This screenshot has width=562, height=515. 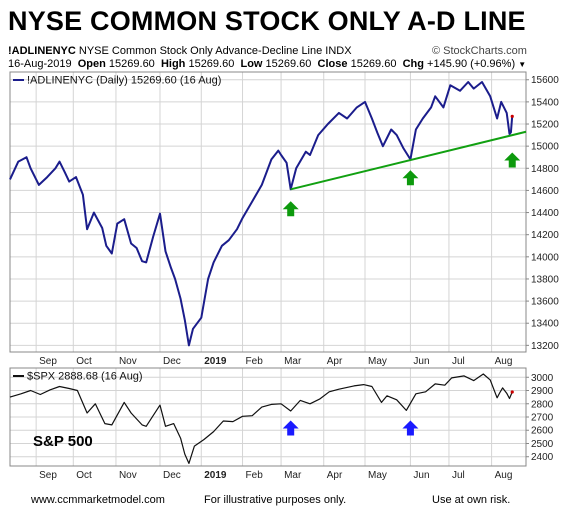 I want to click on spx-y-tick-label: 2400, so click(x=542, y=457).